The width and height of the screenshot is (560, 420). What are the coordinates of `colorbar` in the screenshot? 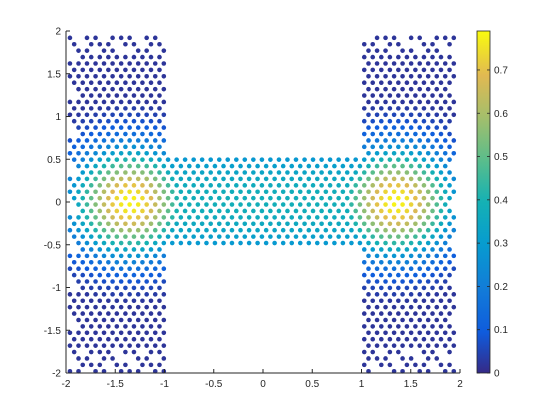 It's located at (483, 202).